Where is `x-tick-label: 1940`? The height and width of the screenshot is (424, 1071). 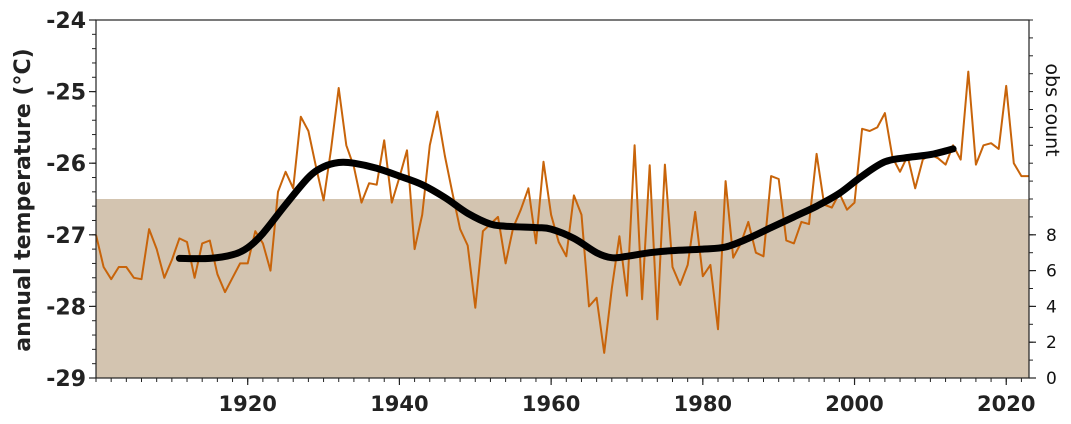 x-tick-label: 1940 is located at coordinates (399, 404).